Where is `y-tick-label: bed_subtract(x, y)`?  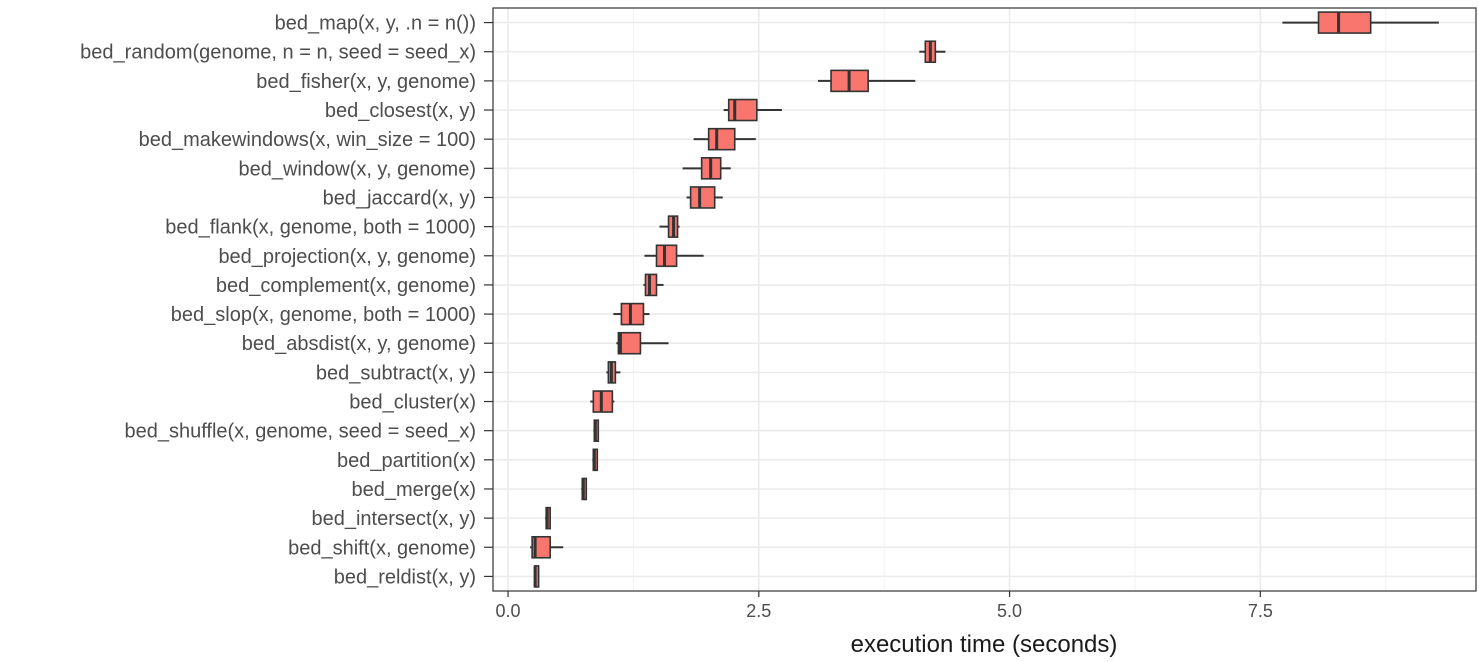 y-tick-label: bed_subtract(x, y) is located at coordinates (396, 373).